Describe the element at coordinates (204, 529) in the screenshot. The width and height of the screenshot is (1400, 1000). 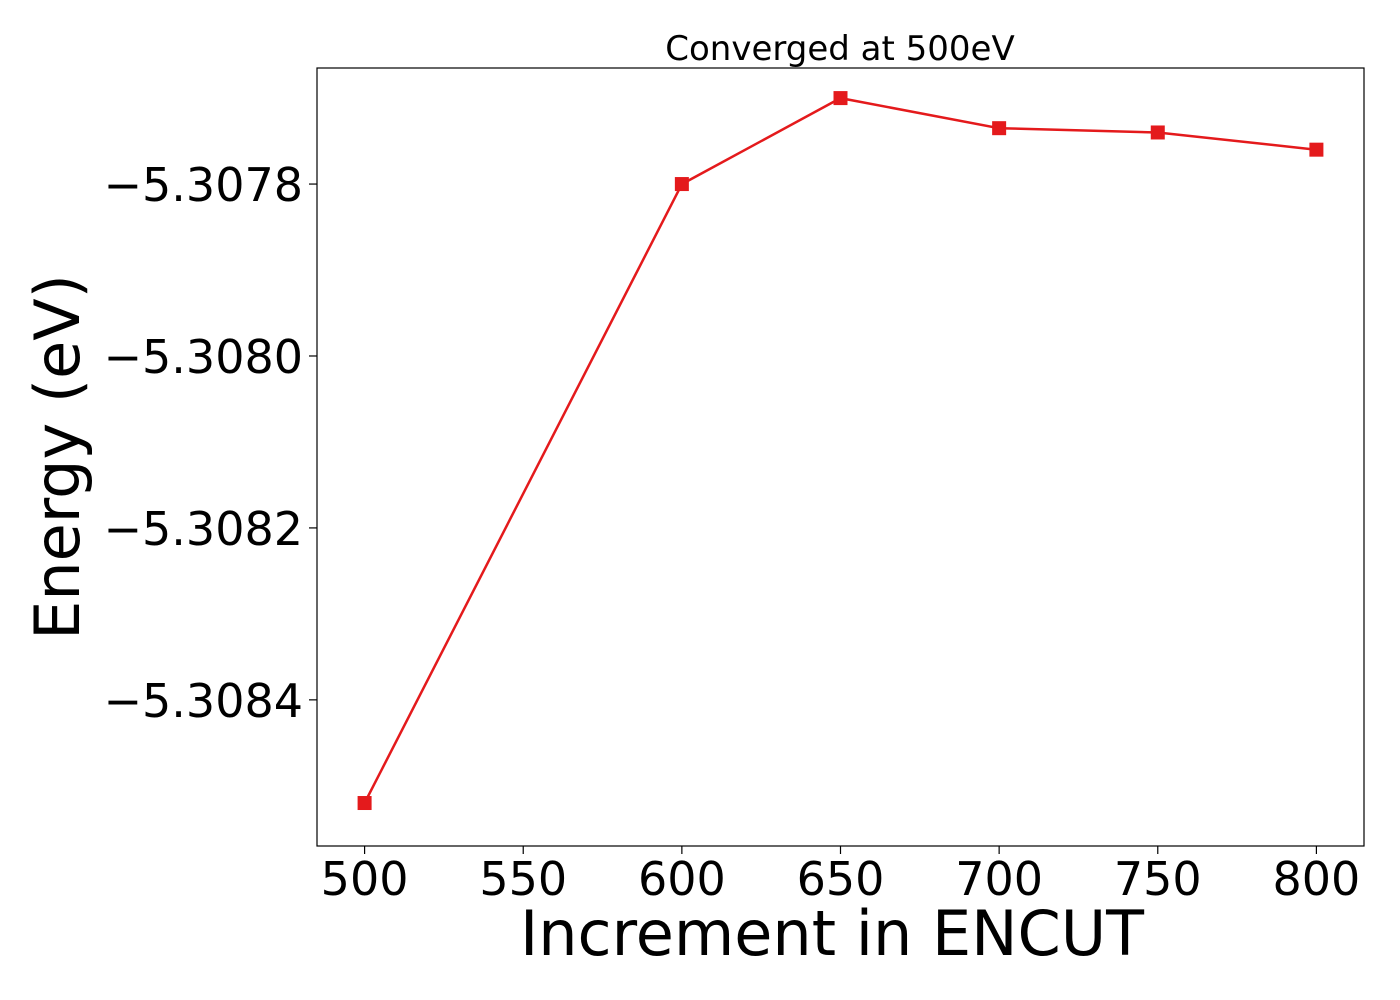
I see `y-tick-label: −5.3082` at that location.